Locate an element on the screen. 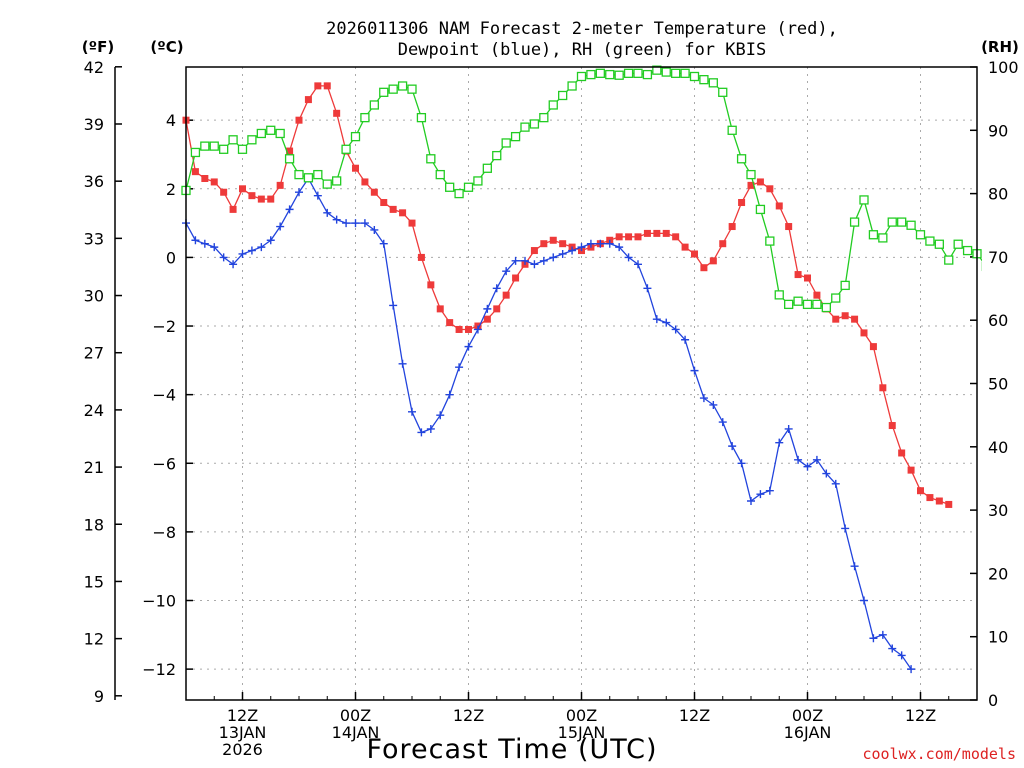 This screenshot has height=768, width=1024. rh-tick-label: 0 is located at coordinates (993, 700).